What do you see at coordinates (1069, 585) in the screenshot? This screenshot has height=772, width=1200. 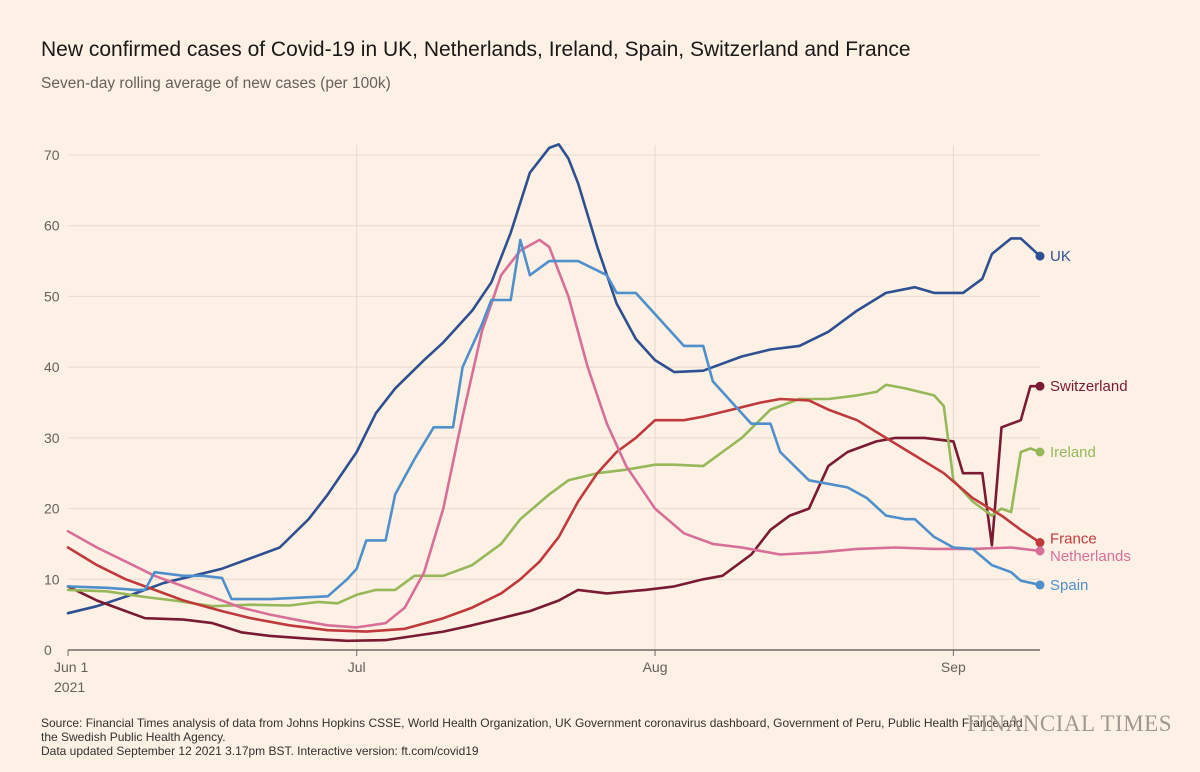 I see `series-label-spain: Spain` at bounding box center [1069, 585].